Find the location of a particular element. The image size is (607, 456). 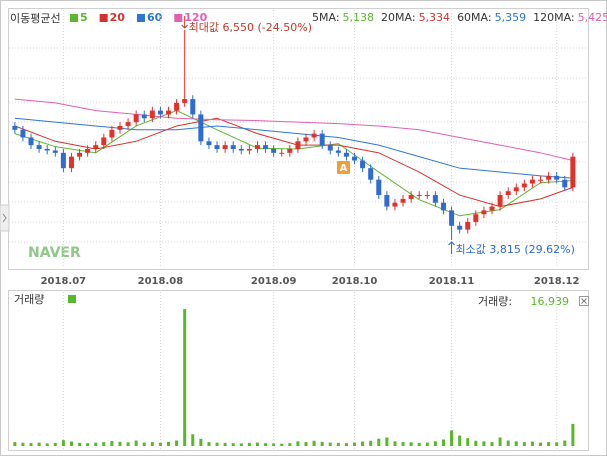

ma-line is located at coordinates (293, 148).